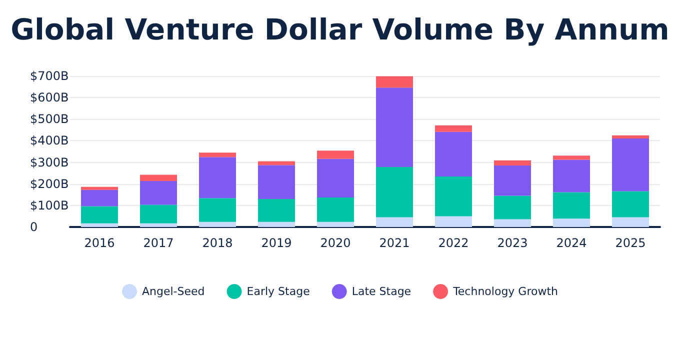 This screenshot has height=364, width=680. Describe the element at coordinates (394, 243) in the screenshot. I see `x-tick-label: 2021` at that location.